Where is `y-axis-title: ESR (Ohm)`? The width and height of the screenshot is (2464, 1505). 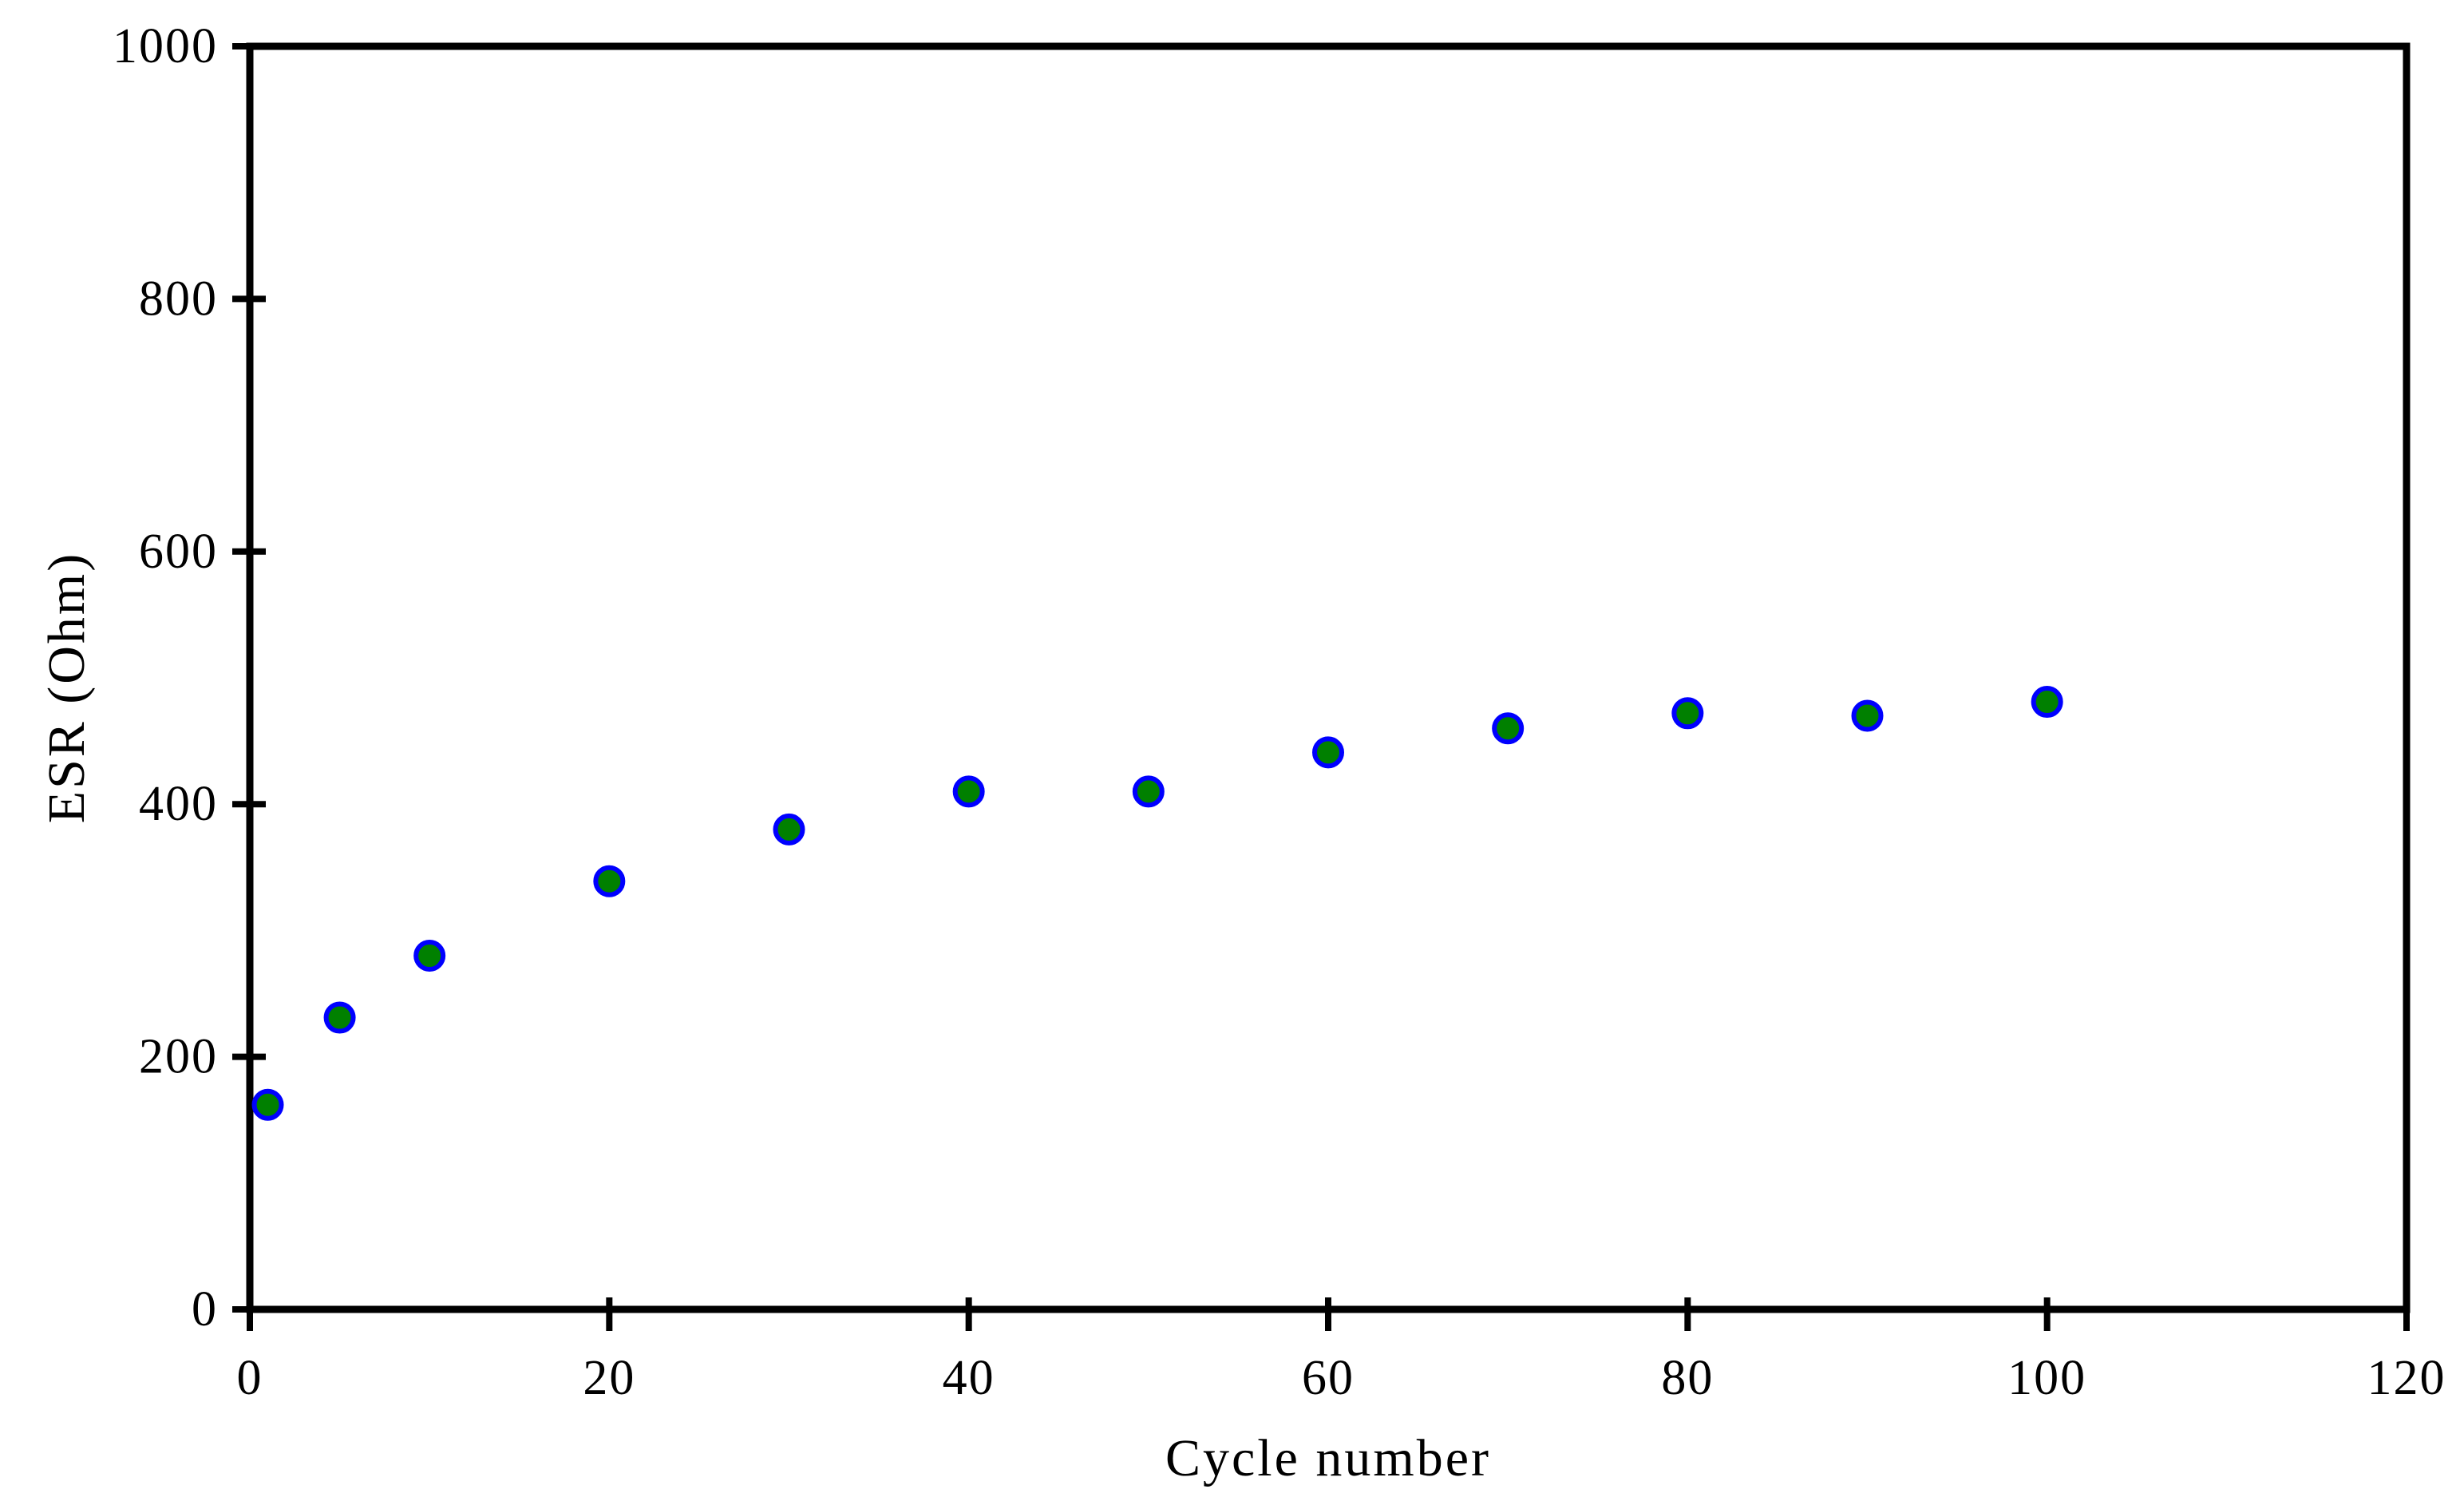
y-axis-title: ESR (Ohm) is located at coordinates (67, 688).